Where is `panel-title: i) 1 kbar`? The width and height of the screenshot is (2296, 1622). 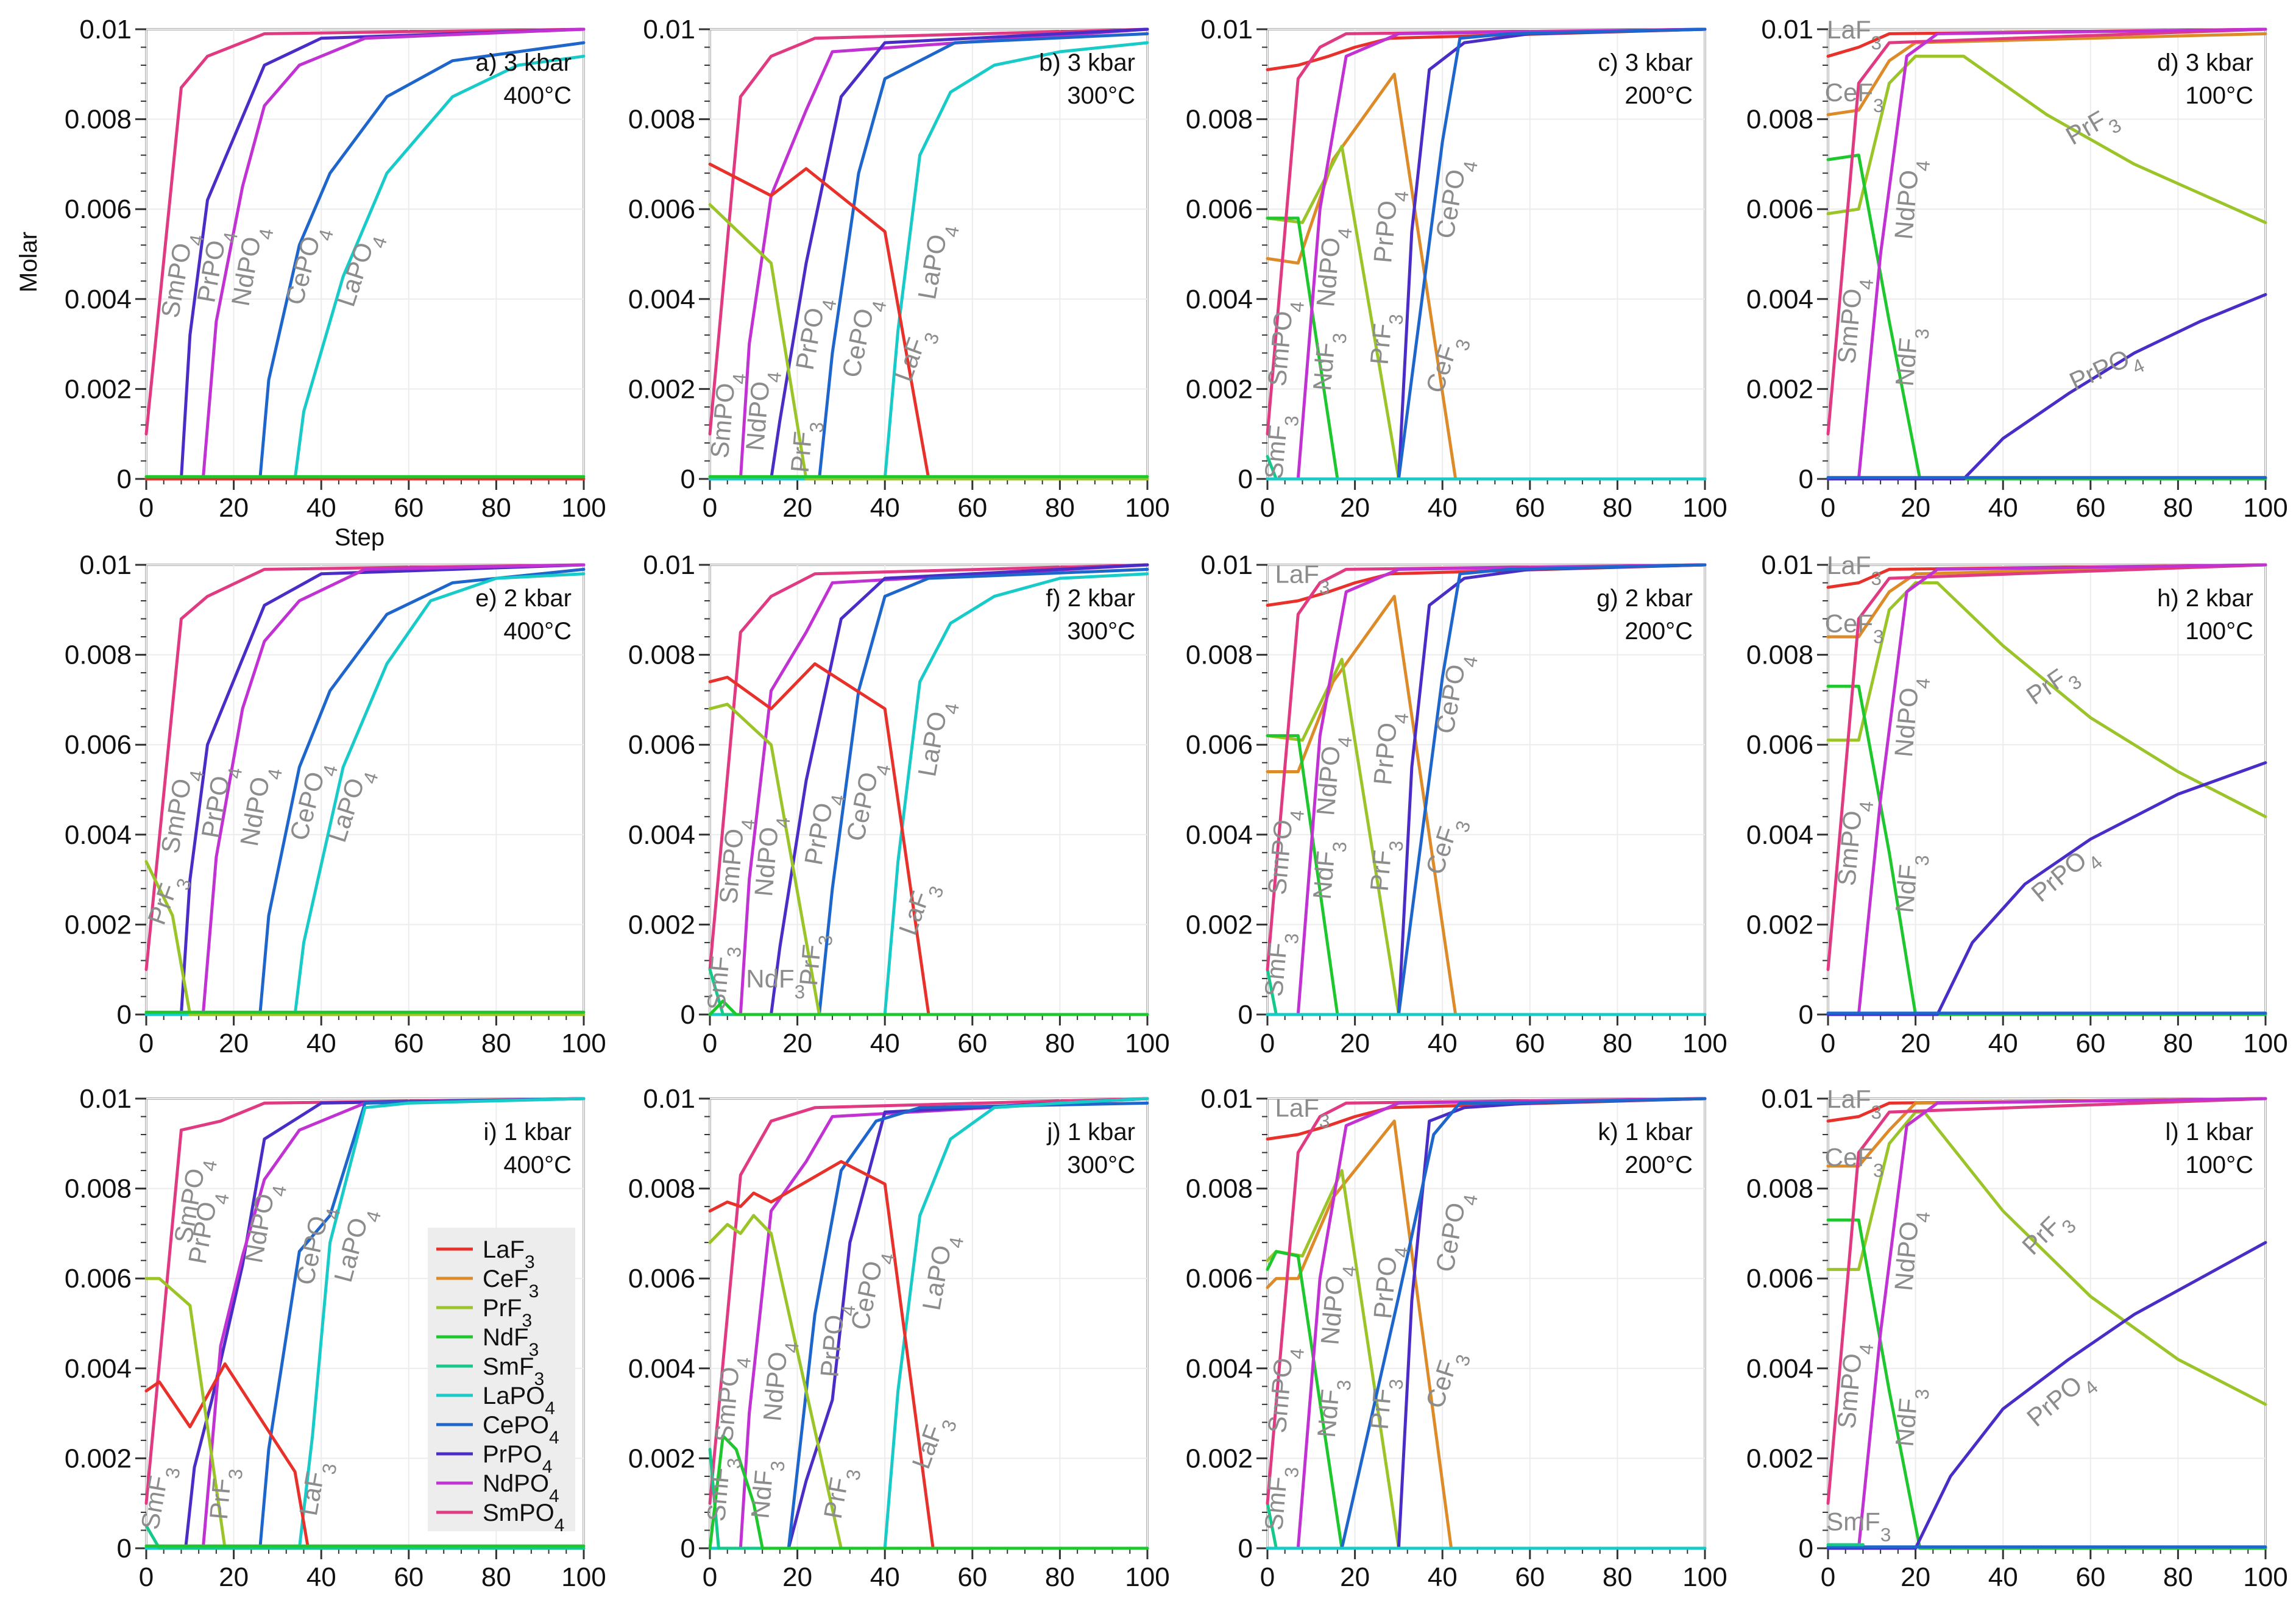 panel-title: i) 1 kbar is located at coordinates (528, 1132).